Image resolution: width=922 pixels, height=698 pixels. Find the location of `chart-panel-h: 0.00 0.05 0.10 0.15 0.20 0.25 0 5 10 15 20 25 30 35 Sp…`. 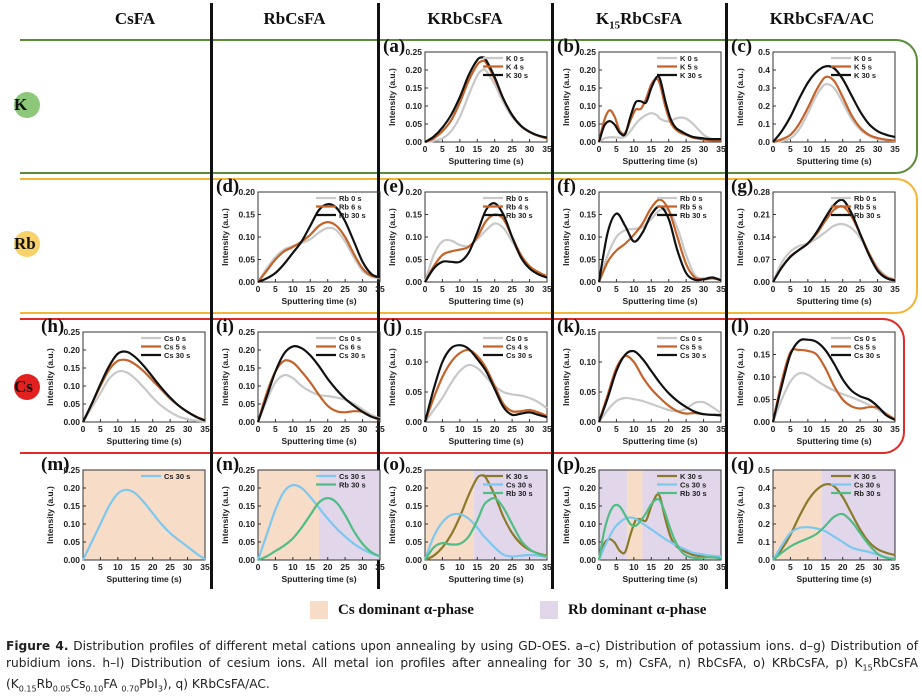

chart-panel-h: 0.00 0.05 0.10 0.15 0.20 0.25 0 5 10 15 20 25 30 35 Sp… is located at coordinates (127, 386).